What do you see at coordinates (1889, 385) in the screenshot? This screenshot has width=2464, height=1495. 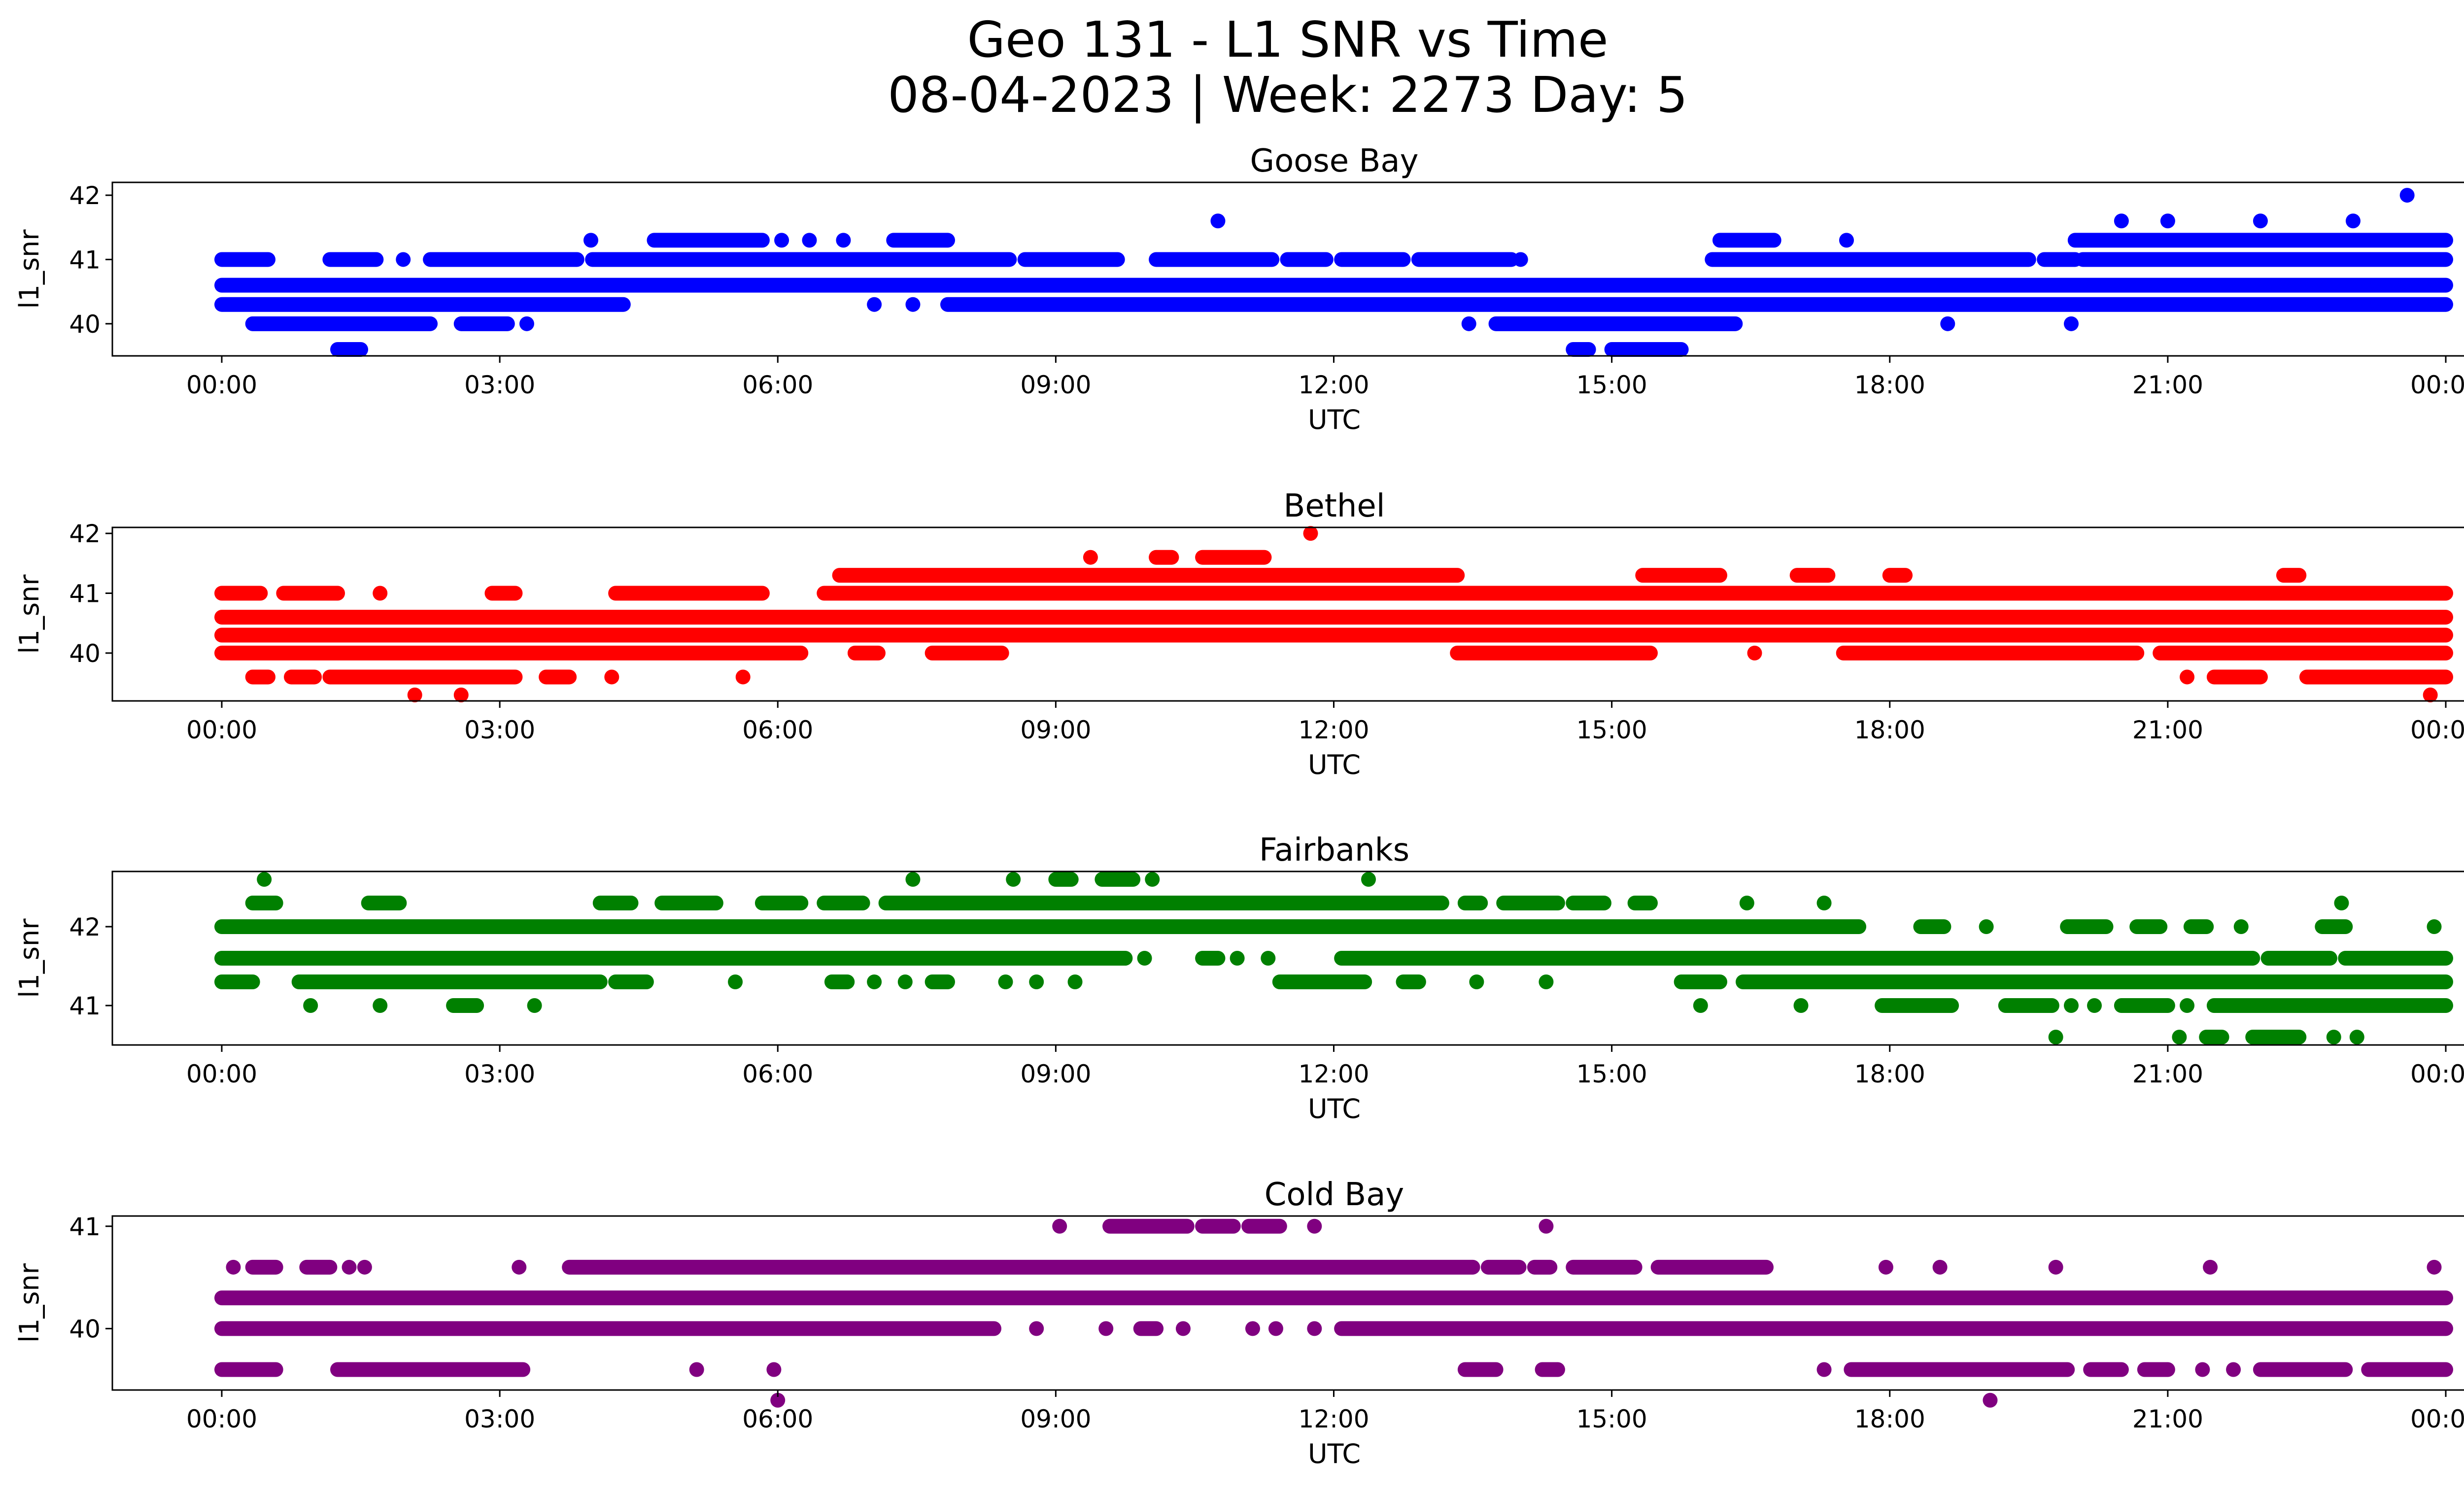 I see `x-tick-label: 18:00` at bounding box center [1889, 385].